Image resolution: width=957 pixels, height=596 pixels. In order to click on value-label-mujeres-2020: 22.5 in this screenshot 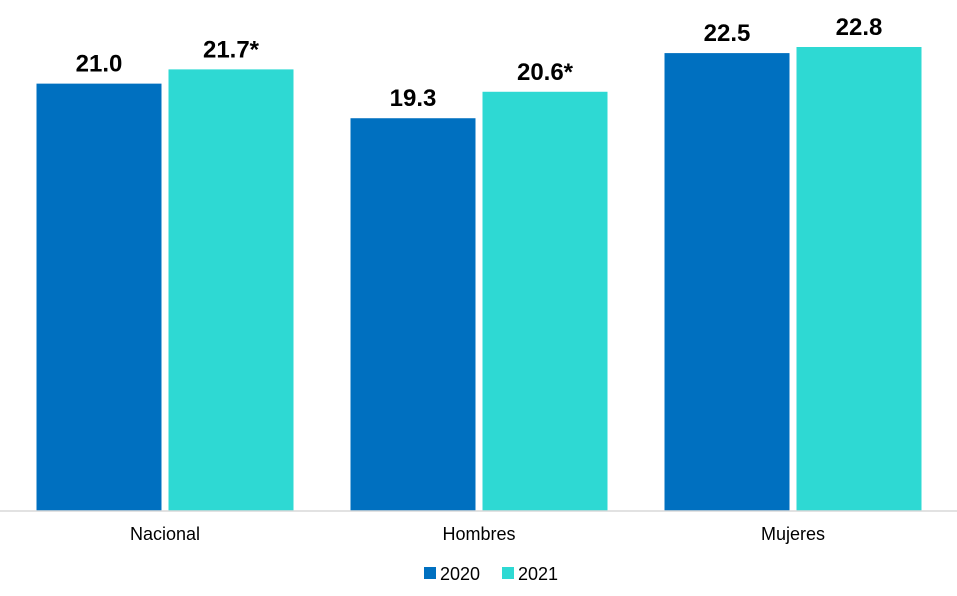, I will do `click(727, 33)`.